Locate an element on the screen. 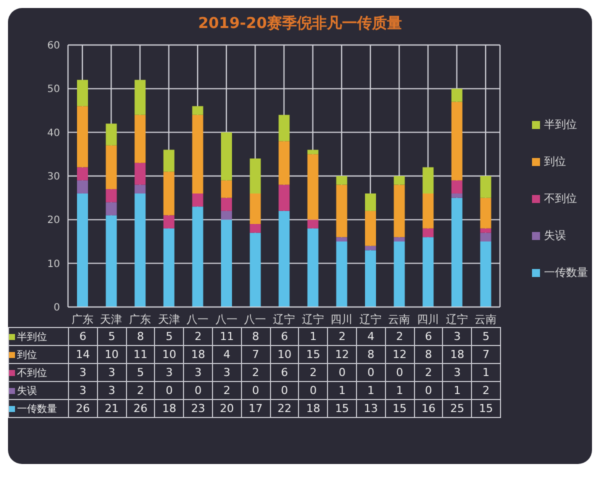 This screenshot has width=600, height=480. data-label: 13 is located at coordinates (371, 409).